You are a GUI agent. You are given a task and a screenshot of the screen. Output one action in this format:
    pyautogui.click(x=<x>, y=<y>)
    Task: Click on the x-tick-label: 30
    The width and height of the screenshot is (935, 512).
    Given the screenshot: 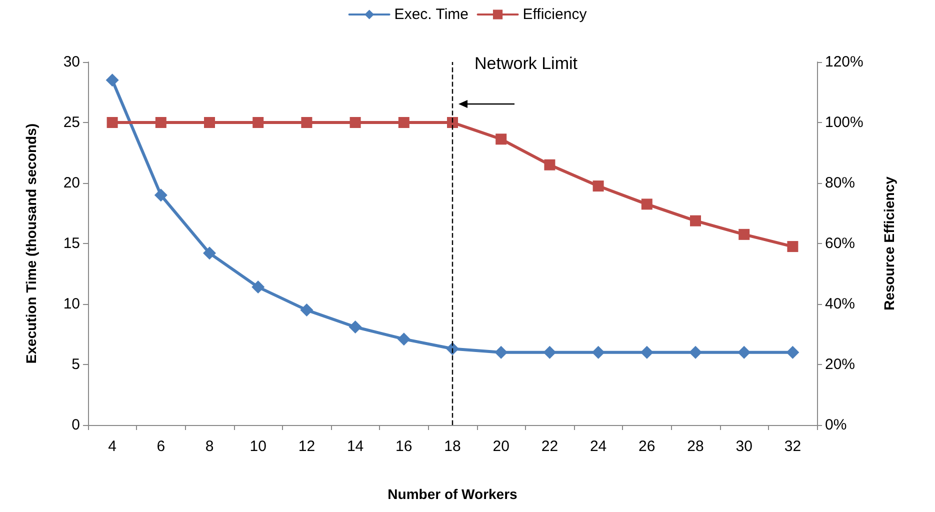 What is the action you would take?
    pyautogui.click(x=744, y=446)
    